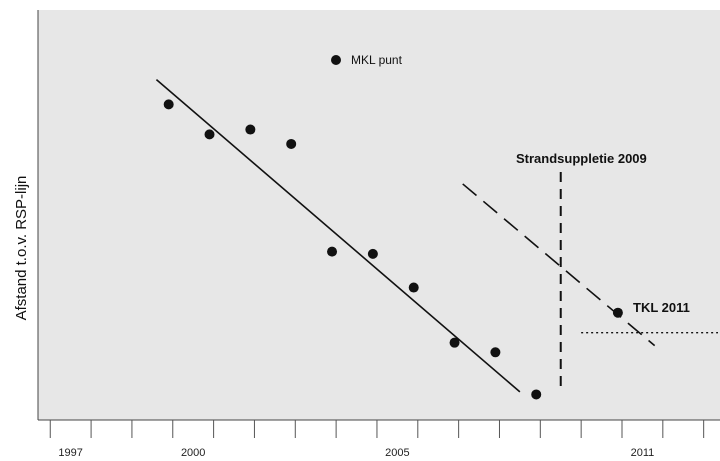 The height and width of the screenshot is (461, 720). What do you see at coordinates (70, 453) in the screenshot?
I see `x-tick-label: 1997` at bounding box center [70, 453].